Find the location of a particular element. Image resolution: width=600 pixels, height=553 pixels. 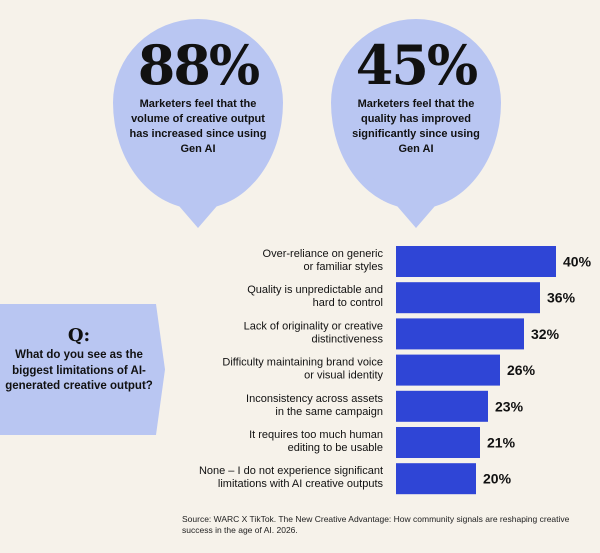

category-label-4-line-0: Inconsistency across assets is located at coordinates (314, 399).